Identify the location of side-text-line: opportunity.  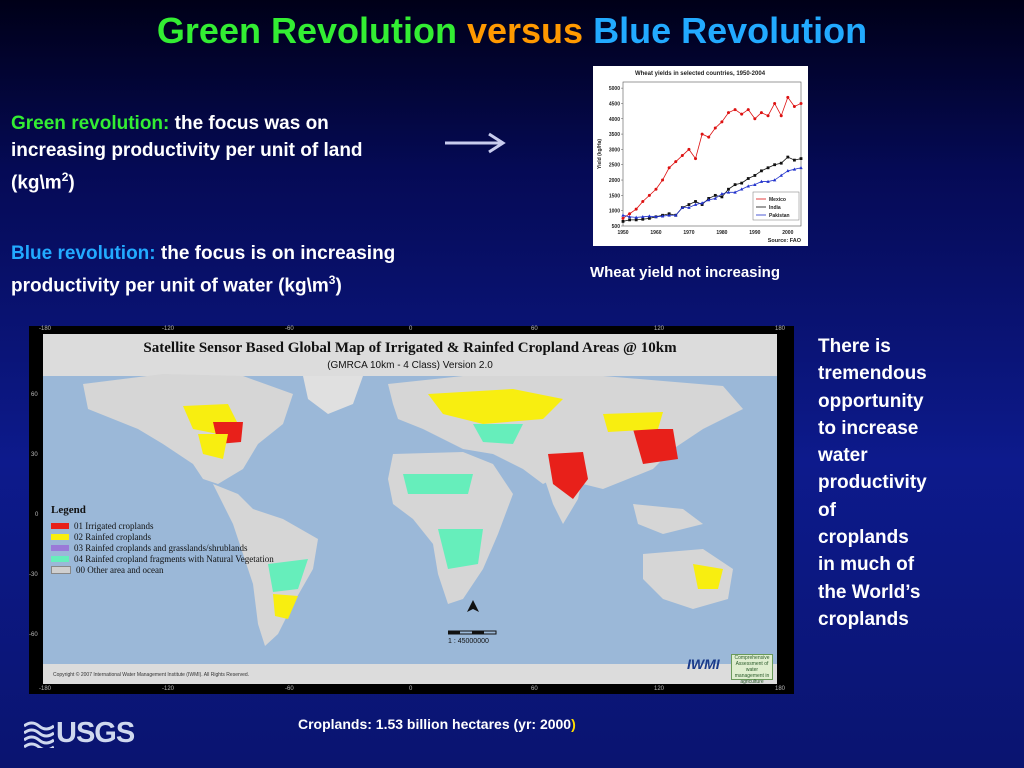
(871, 401).